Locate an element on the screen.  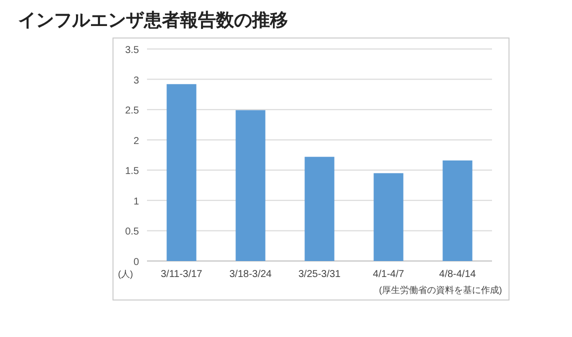
text: (厚生労働省の資料を基に作成) is located at coordinates (440, 290).